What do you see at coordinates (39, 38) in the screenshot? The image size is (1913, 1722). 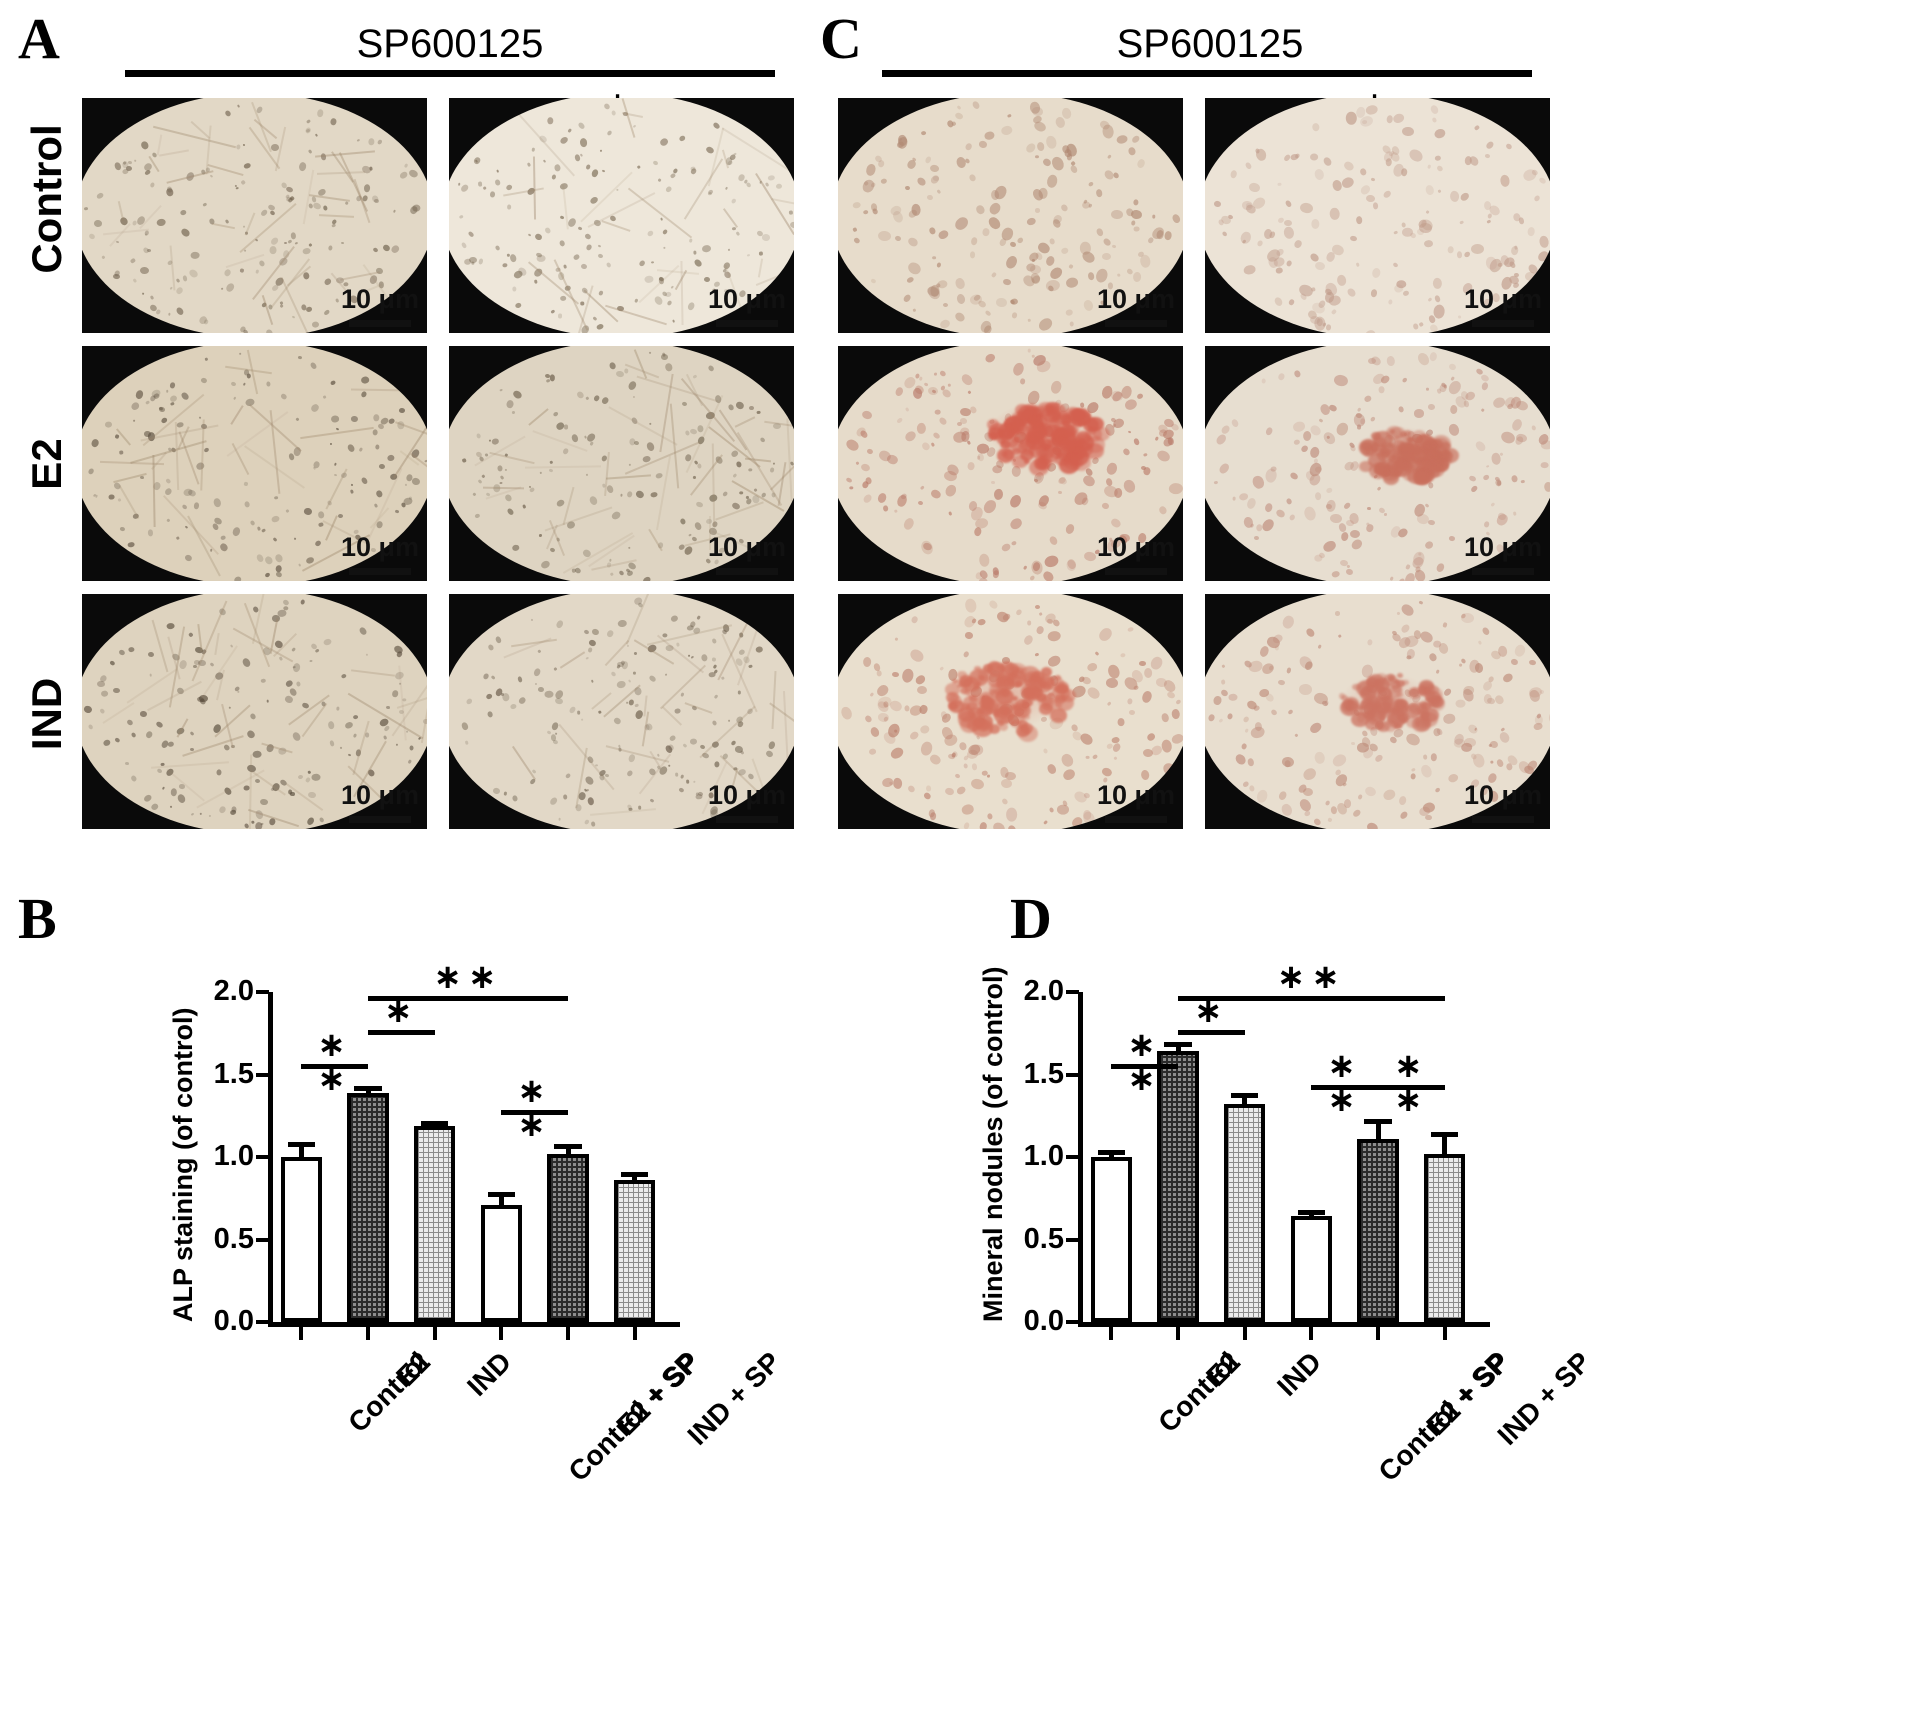 I see `panel-letter-a: A` at bounding box center [39, 38].